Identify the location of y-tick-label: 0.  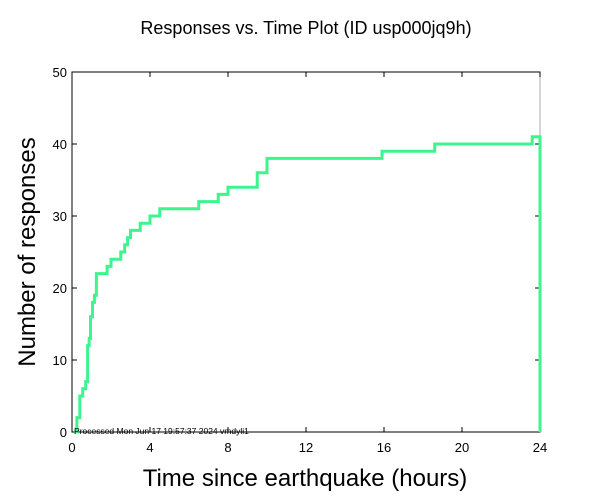
(63, 432).